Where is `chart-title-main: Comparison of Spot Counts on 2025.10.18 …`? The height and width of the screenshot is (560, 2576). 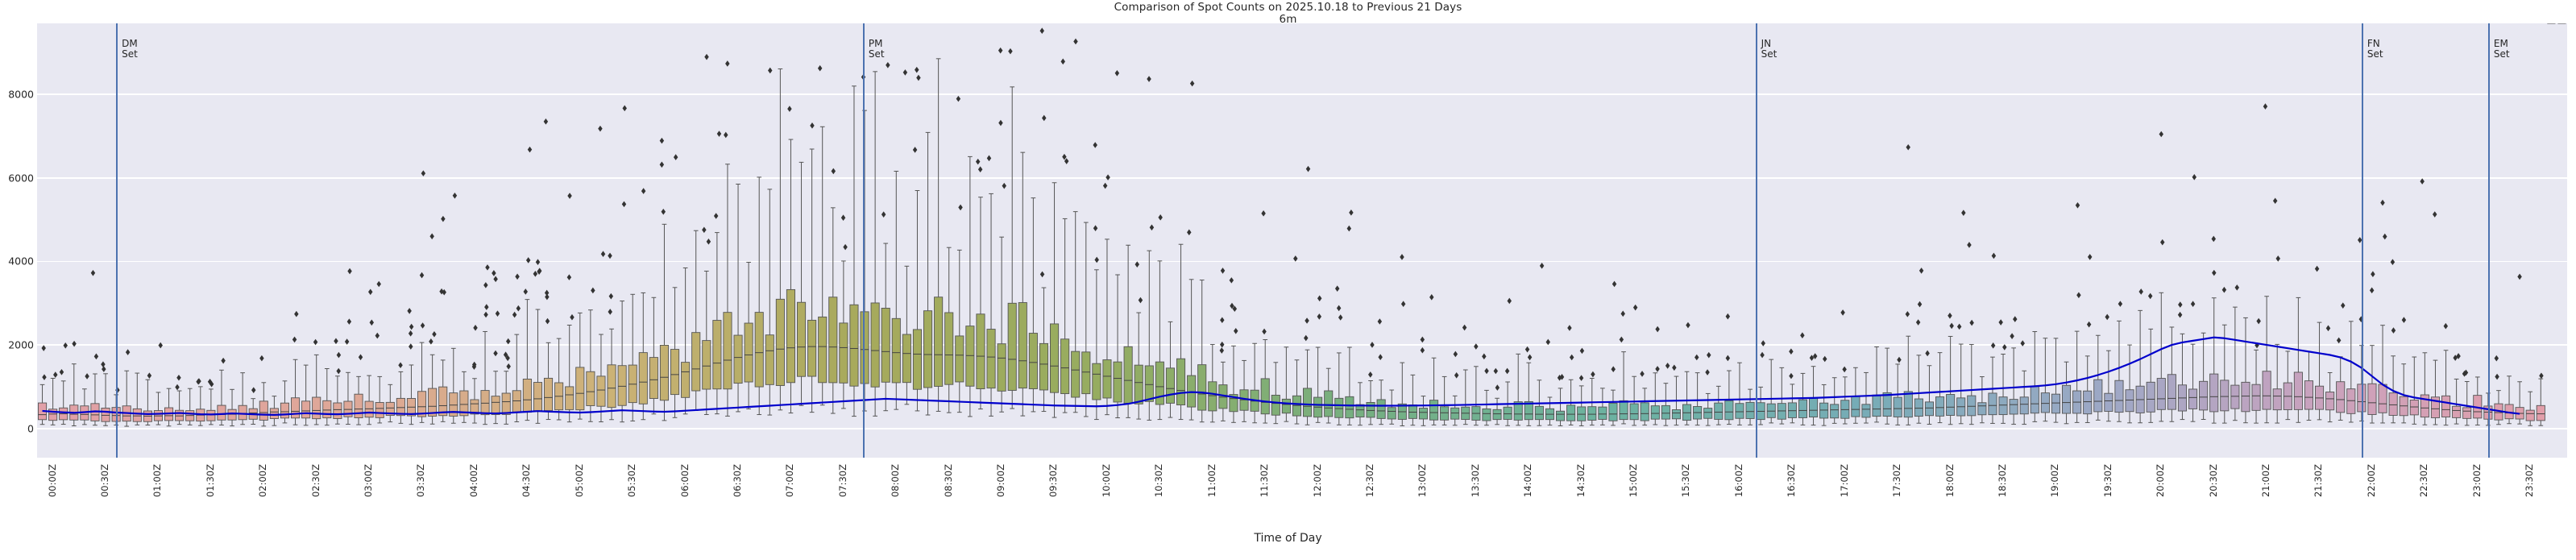
chart-title-main: Comparison of Spot Counts on 2025.10.18 … is located at coordinates (1288, 8).